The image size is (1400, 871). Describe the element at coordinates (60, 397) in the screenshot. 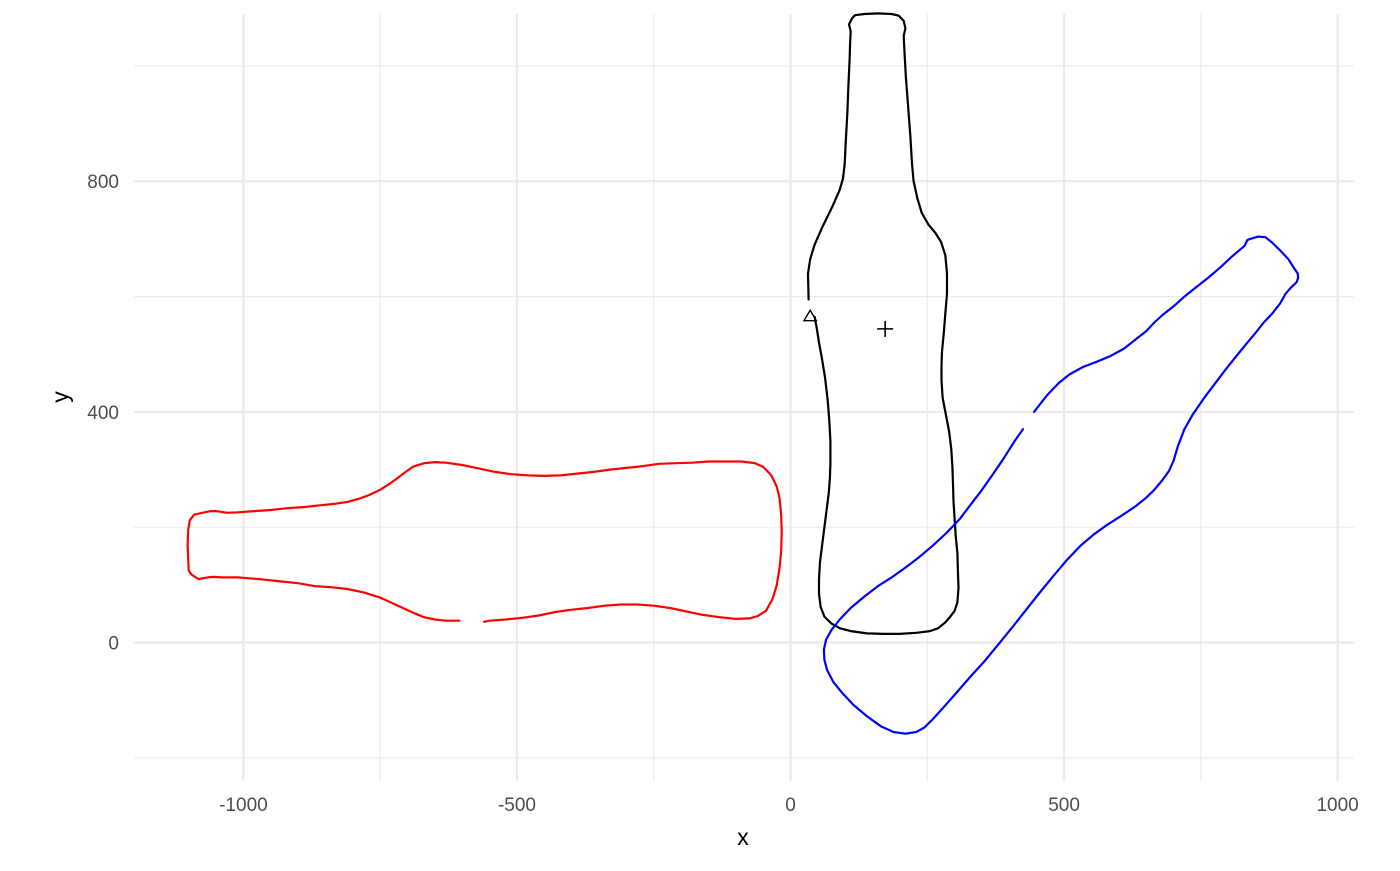

I see `y-axis-title: y` at that location.